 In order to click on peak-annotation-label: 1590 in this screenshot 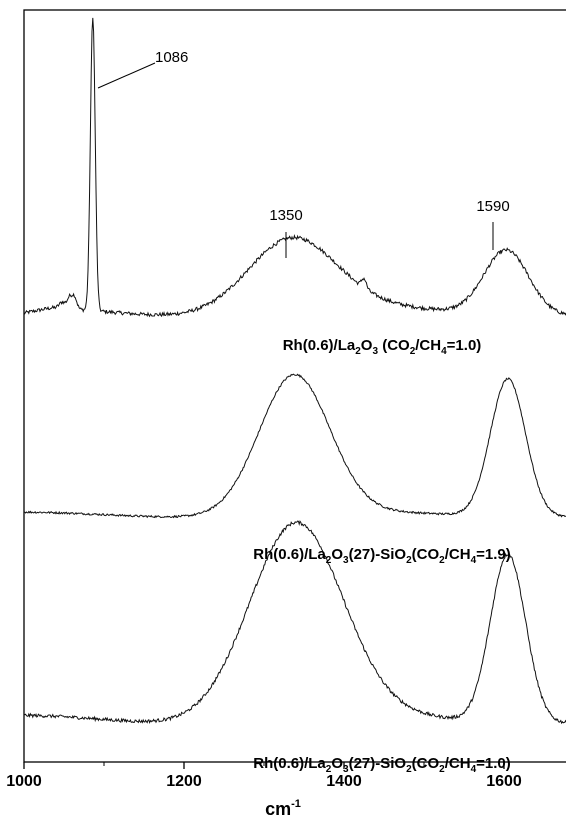, I will do `click(492, 206)`.